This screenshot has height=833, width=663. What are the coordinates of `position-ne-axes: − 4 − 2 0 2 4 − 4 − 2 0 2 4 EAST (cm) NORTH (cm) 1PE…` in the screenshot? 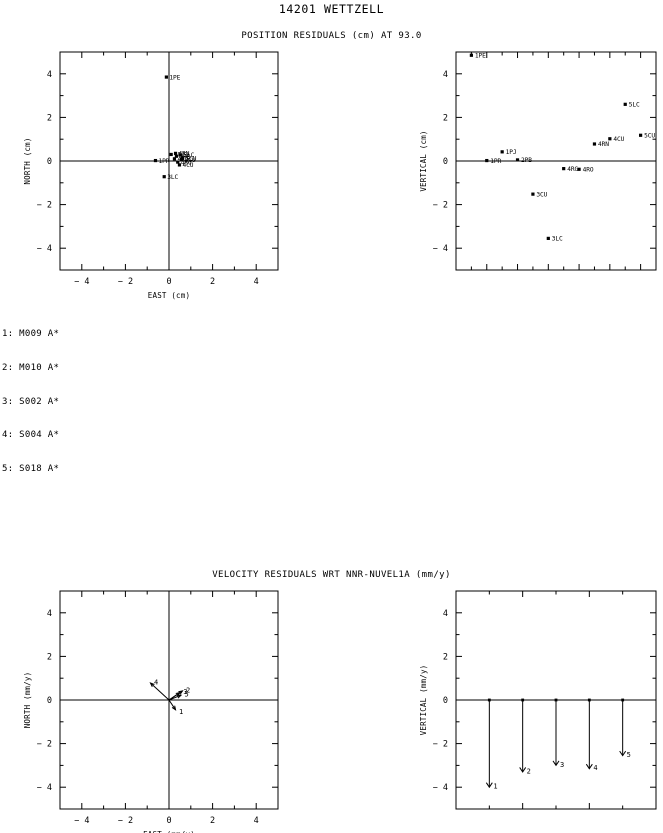 It's located at (151, 175).